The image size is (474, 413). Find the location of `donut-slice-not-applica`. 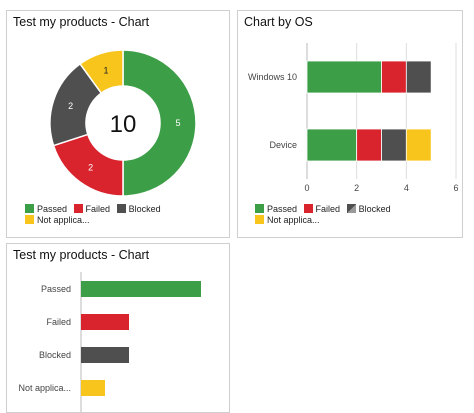

donut-slice-not-applica is located at coordinates (101, 72).